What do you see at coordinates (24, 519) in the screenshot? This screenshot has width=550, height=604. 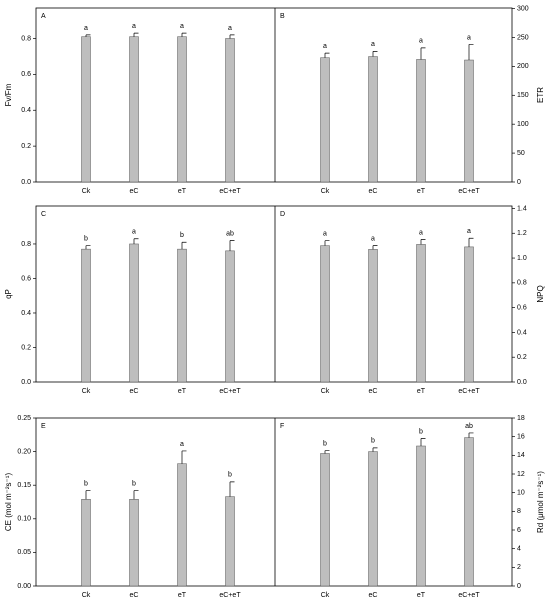 I see `y-tick-label: 0.10` at bounding box center [24, 519].